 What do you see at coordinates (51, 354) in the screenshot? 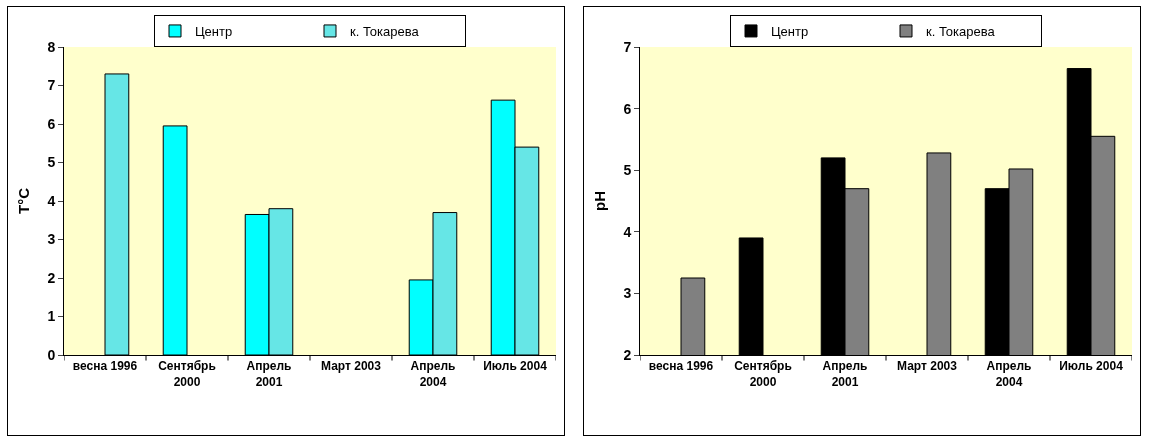
I see `y-tick-label: 0` at bounding box center [51, 354].